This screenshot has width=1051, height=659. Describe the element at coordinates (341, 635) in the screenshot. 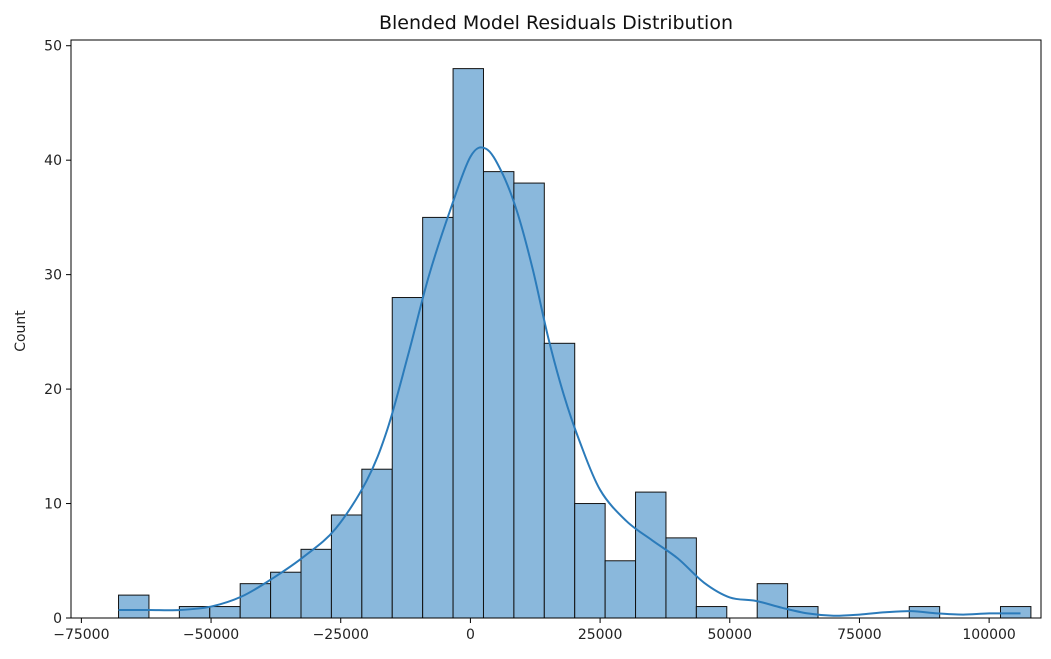

I see `x-tick-label: −25000` at that location.